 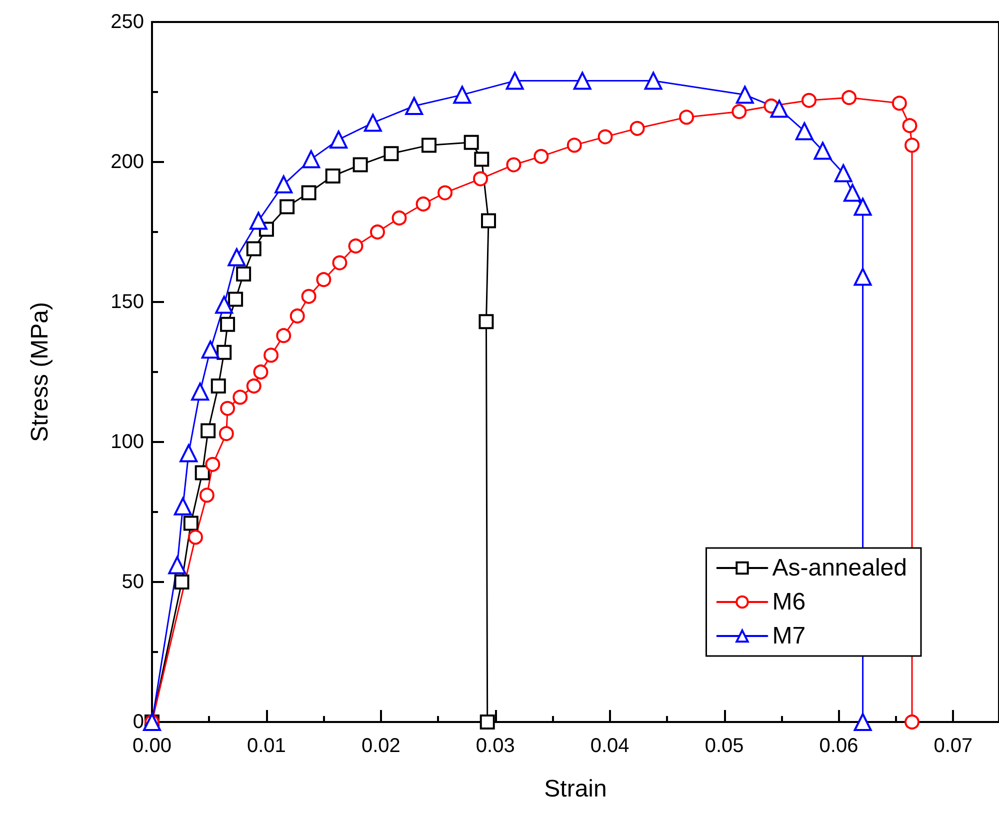 I want to click on legend-label: M6, so click(x=789, y=602).